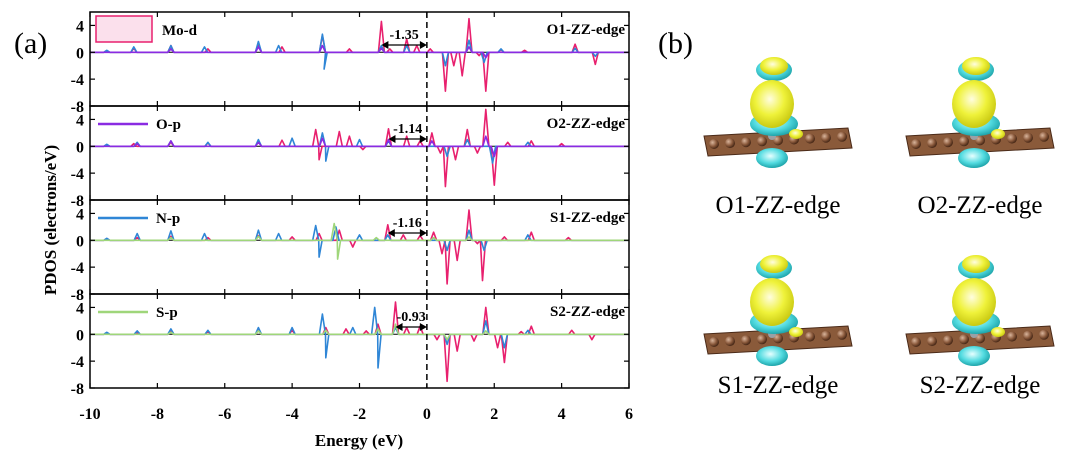 This screenshot has width=1080, height=459. Describe the element at coordinates (124, 29) in the screenshot. I see `legend-swatch` at that location.